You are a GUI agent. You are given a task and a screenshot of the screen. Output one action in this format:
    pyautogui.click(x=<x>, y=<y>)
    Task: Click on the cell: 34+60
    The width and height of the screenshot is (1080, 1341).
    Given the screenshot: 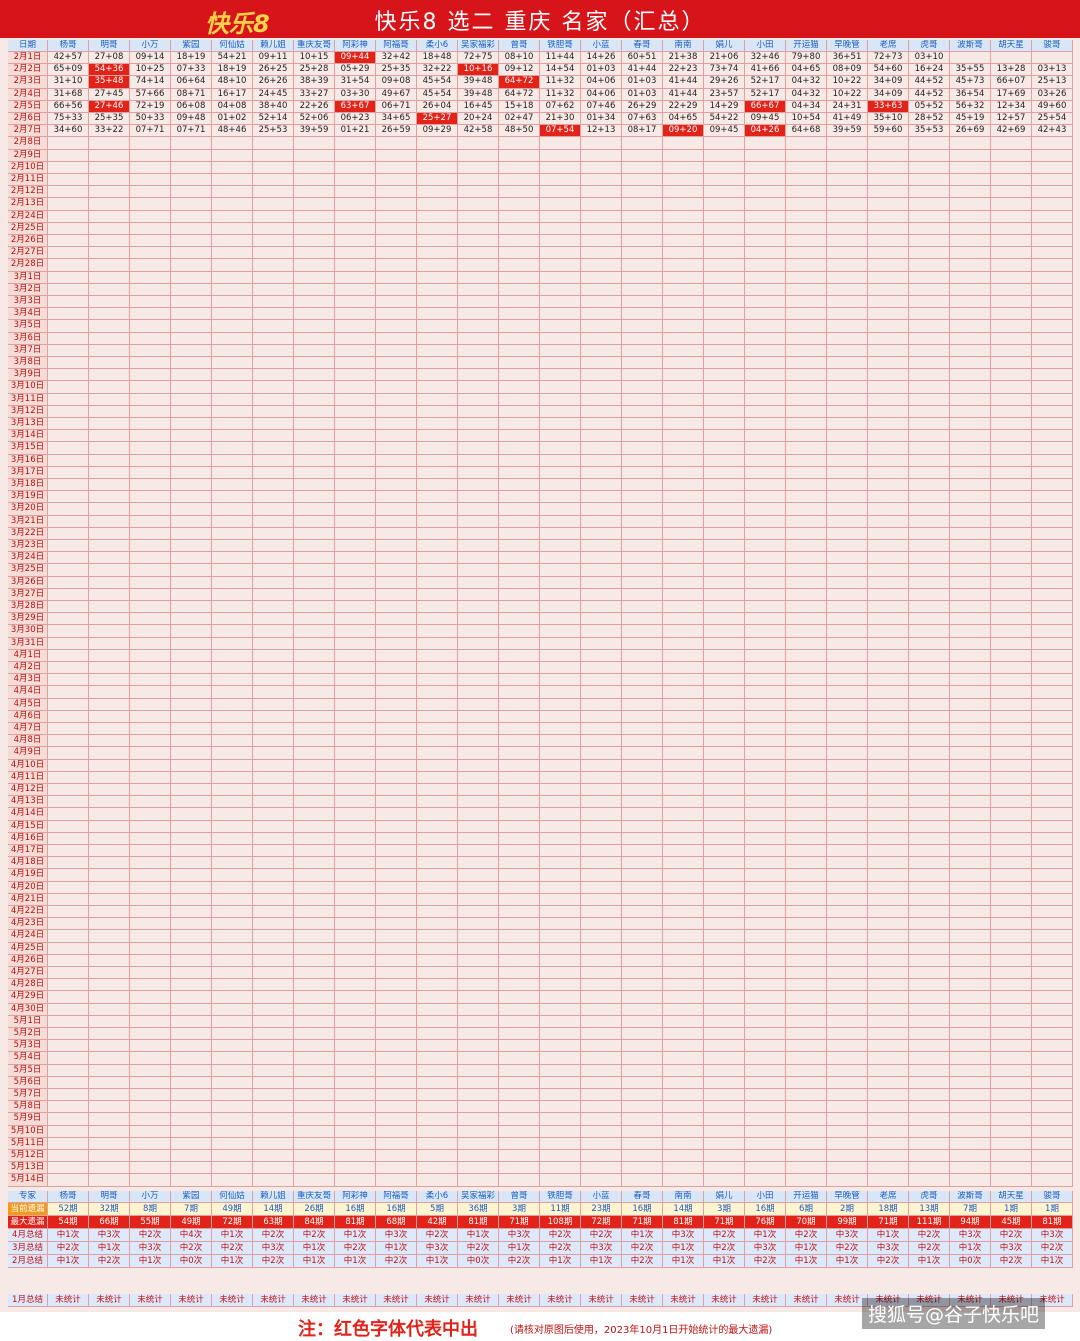 What is the action you would take?
    pyautogui.click(x=68, y=131)
    